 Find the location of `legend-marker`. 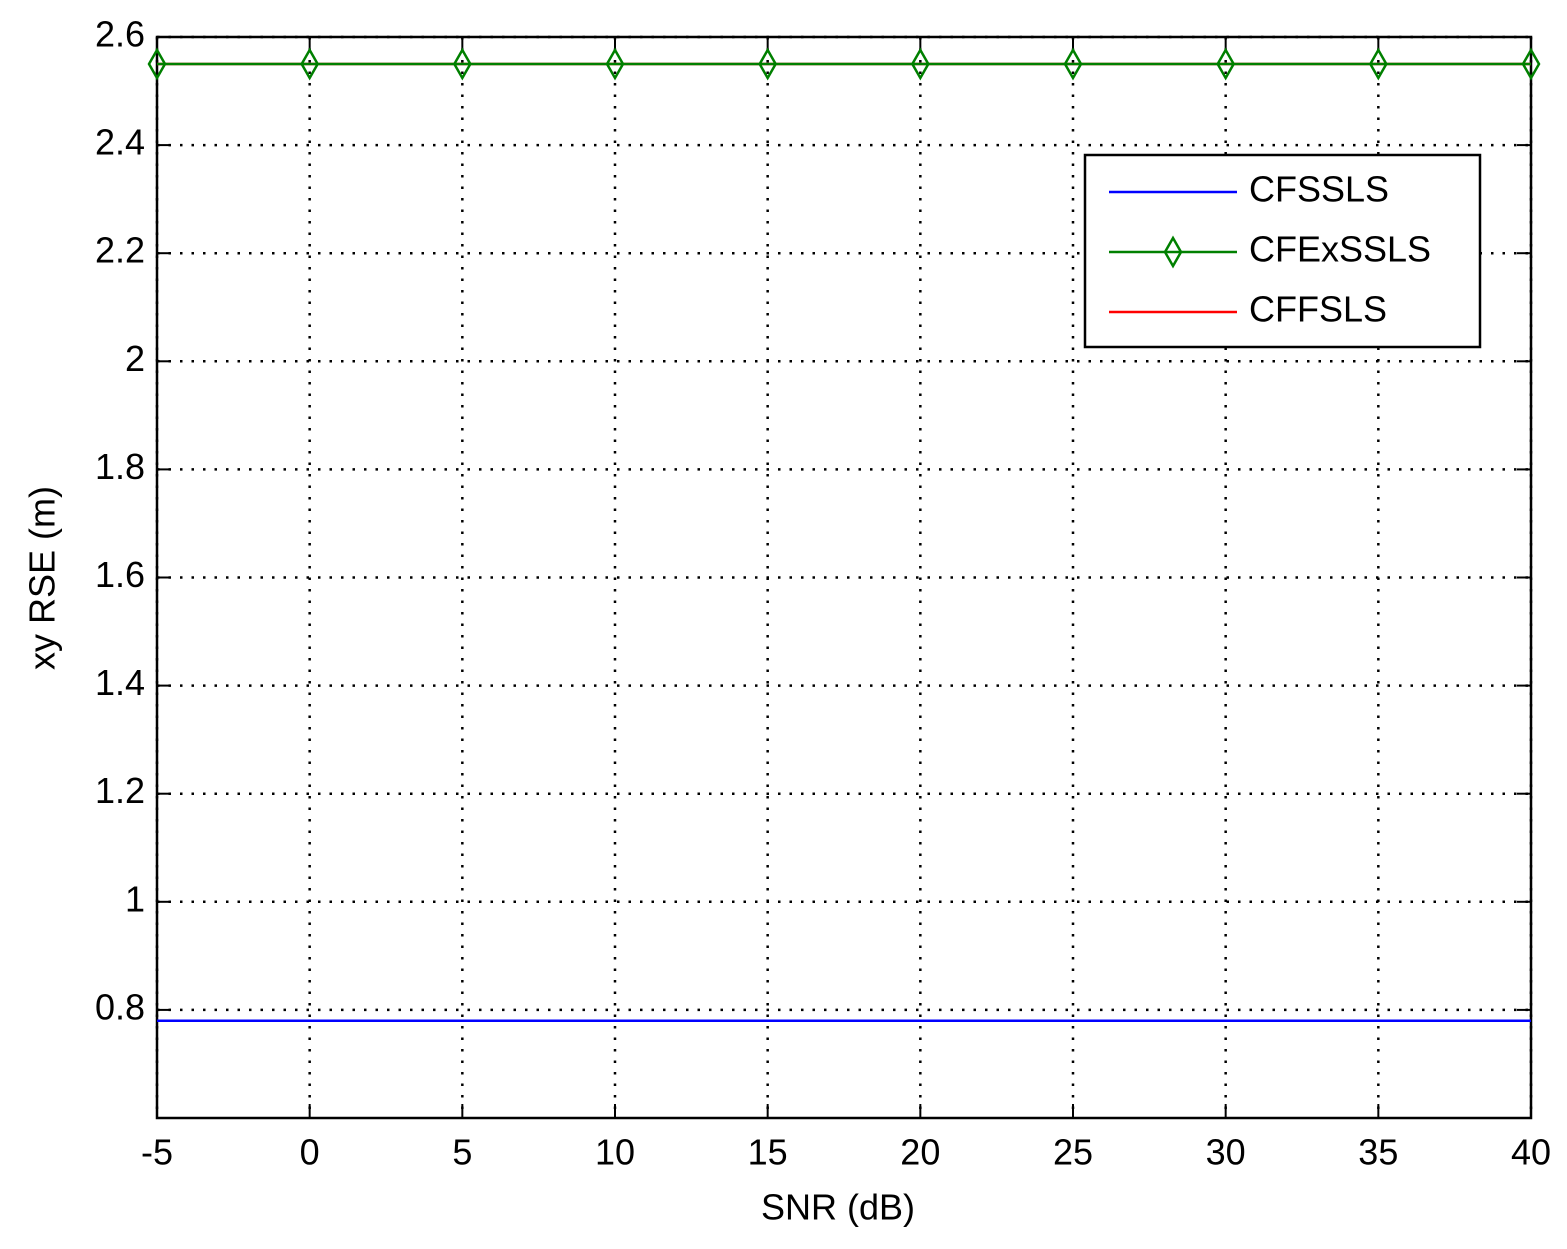

legend-marker is located at coordinates (1173, 252).